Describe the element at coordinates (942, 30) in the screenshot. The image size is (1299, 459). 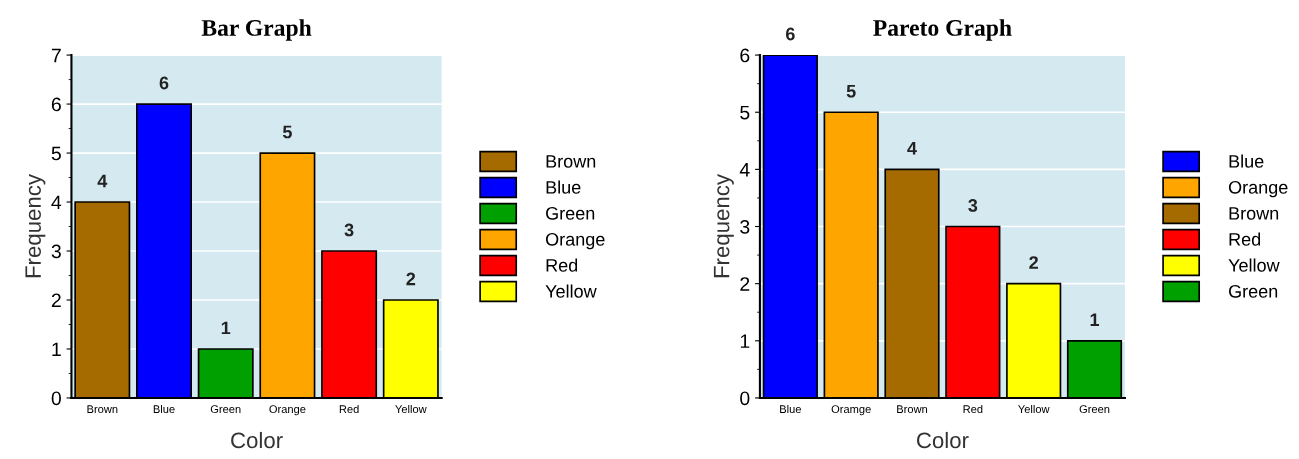
I see `chart-title: Pareto Graph` at that location.